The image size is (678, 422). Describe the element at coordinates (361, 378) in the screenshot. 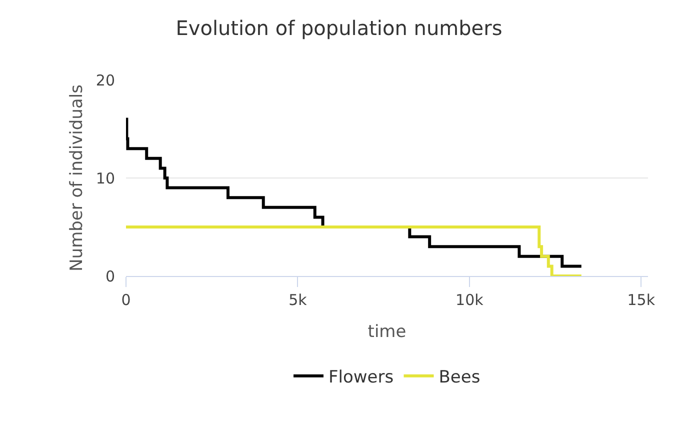

I see `legend-label: Flowers` at that location.